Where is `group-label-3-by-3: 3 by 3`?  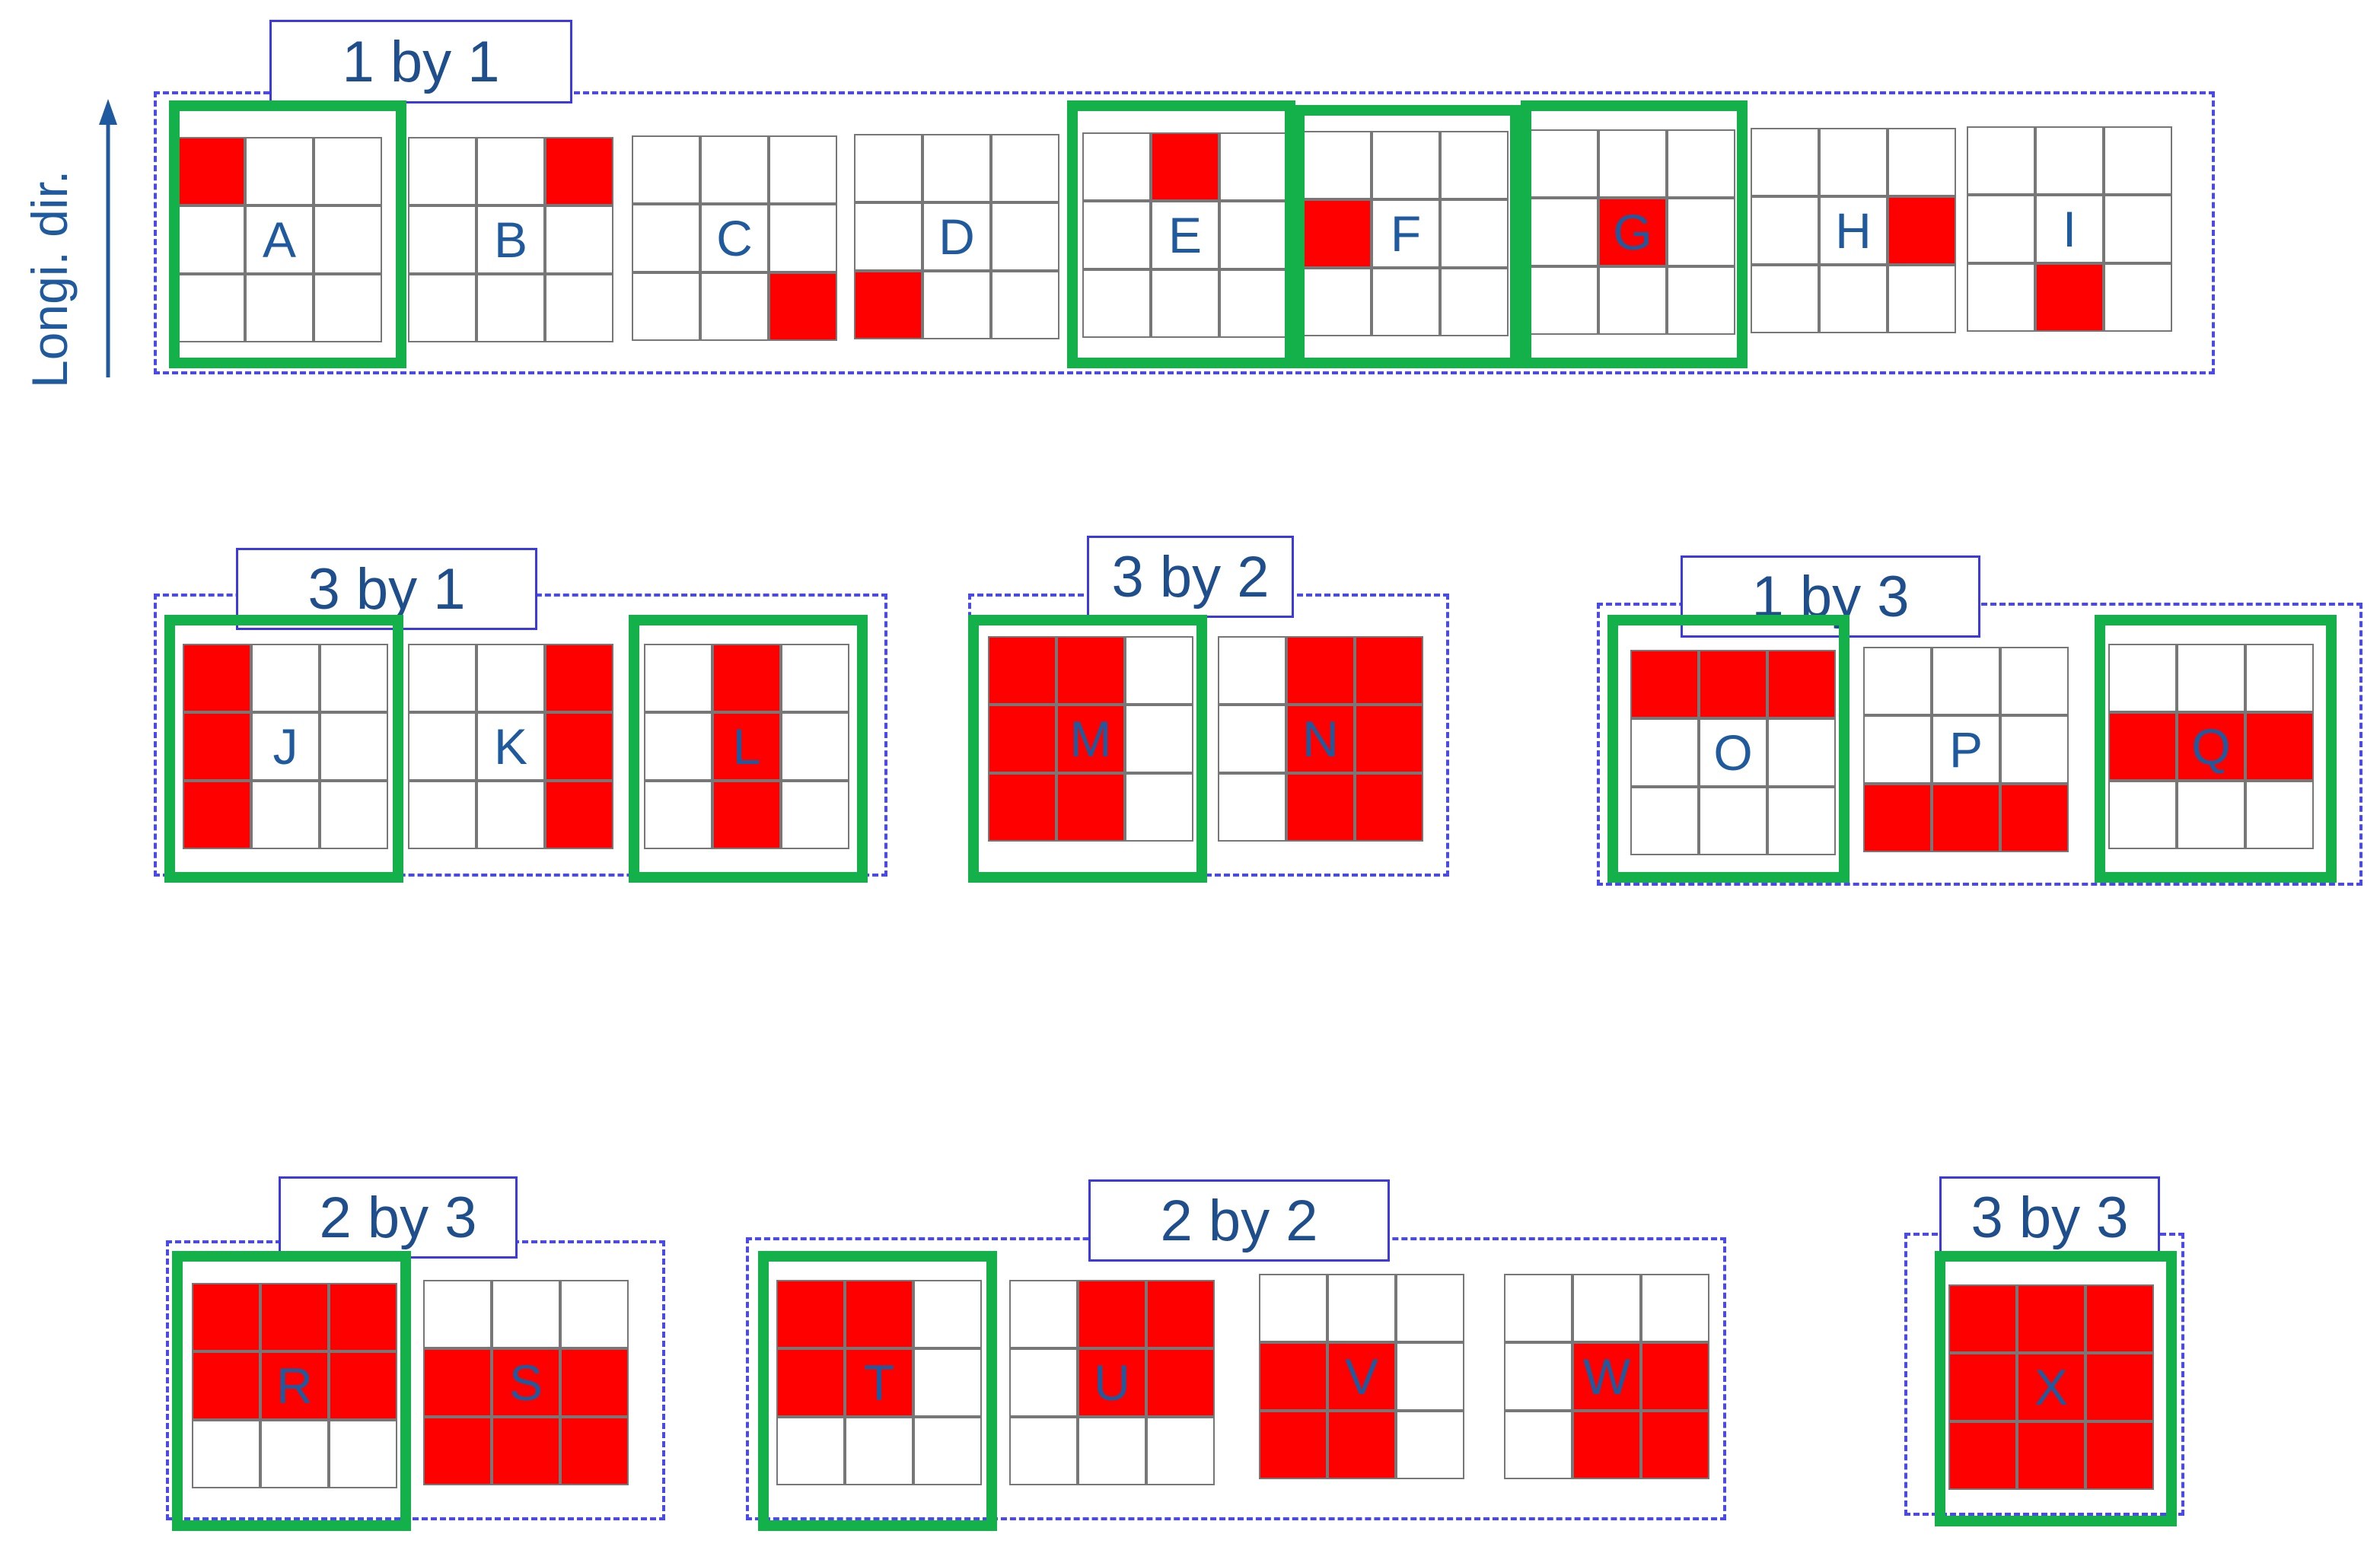
group-label-3-by-3: 3 by 3 is located at coordinates (2049, 1217).